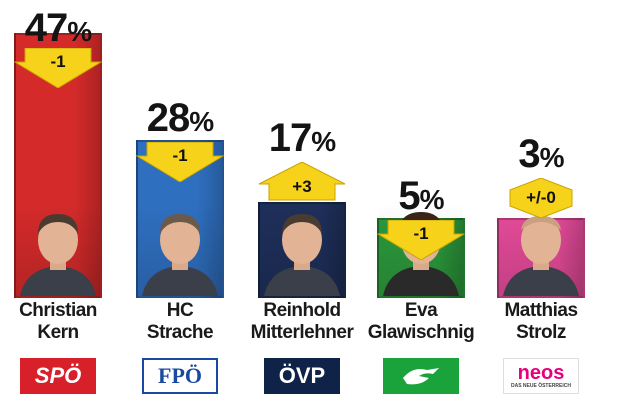 The width and height of the screenshot is (620, 403). I want to click on candidate-name-line: Christian, so click(58, 310).